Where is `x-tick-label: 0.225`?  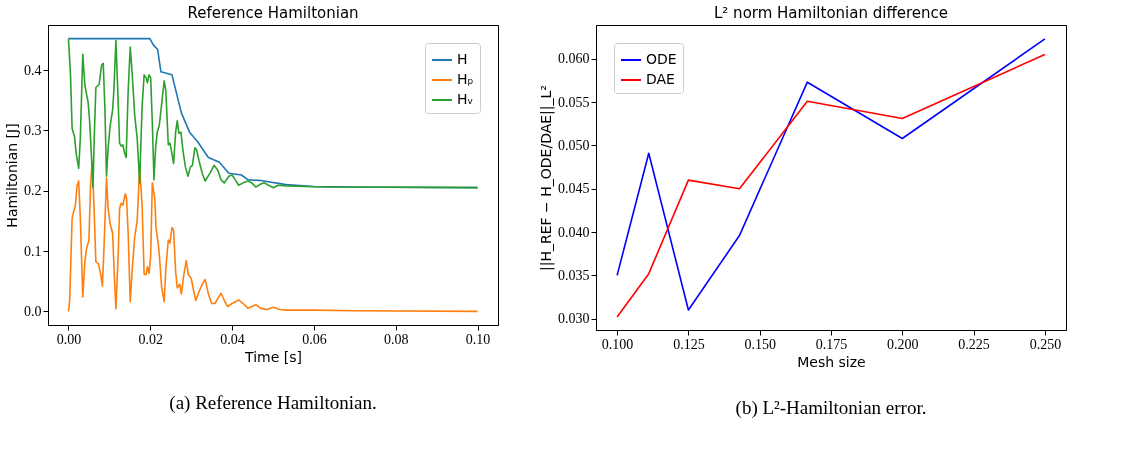 x-tick-label: 0.225 is located at coordinates (974, 344).